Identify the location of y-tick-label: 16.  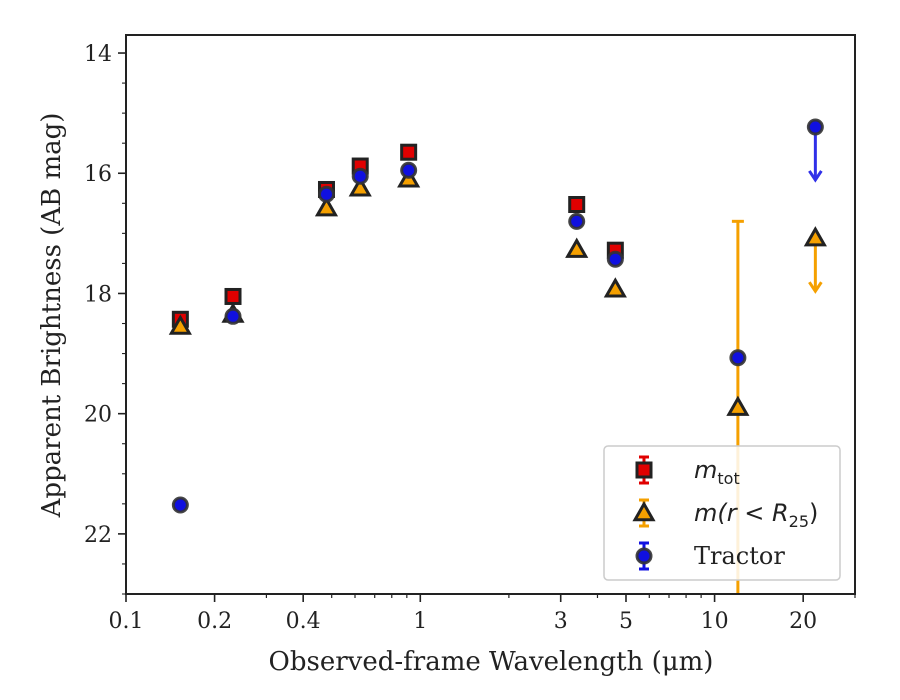
(98, 174).